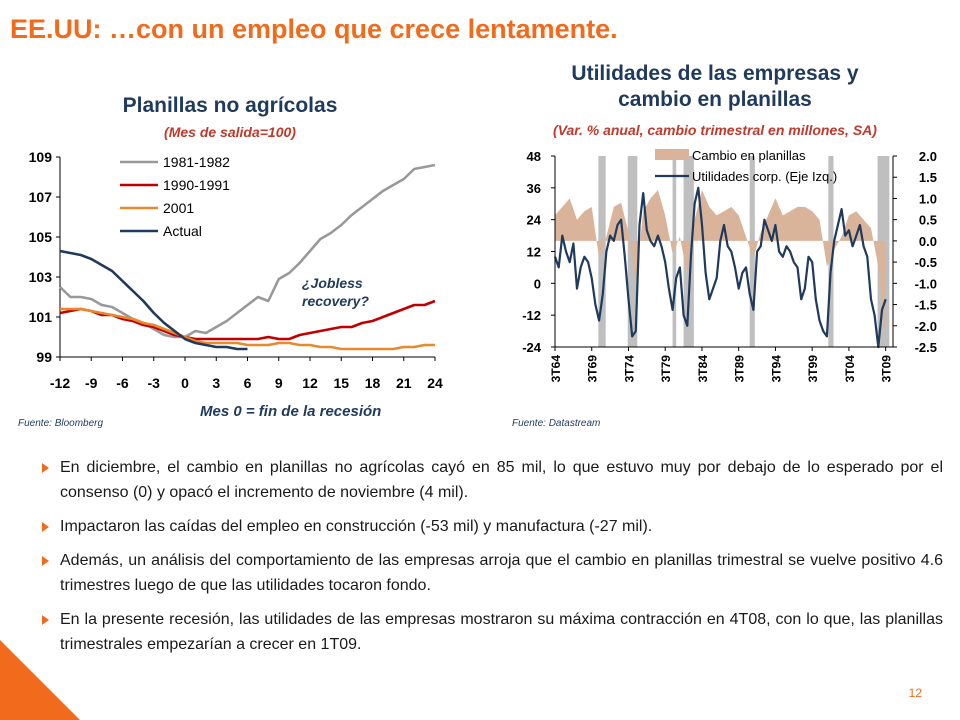  I want to click on jobless-recovery-annotation: ¿Jobless, so click(332, 283).